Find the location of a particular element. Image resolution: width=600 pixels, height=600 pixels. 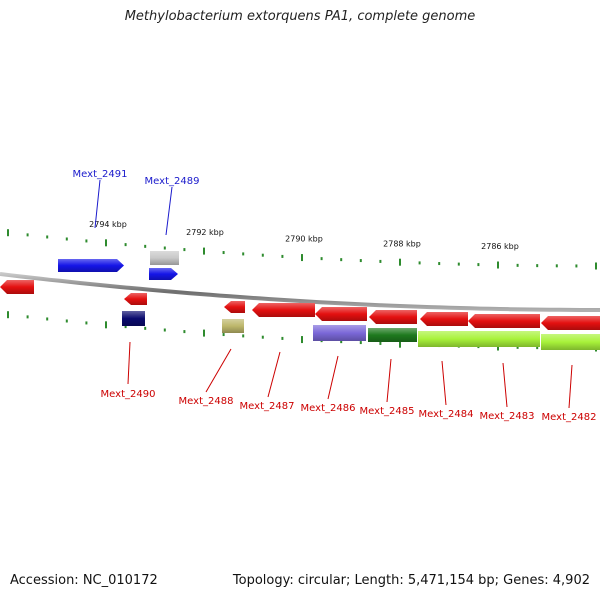

gene-label-mext_2491: Mext_2491 is located at coordinates (100, 174).